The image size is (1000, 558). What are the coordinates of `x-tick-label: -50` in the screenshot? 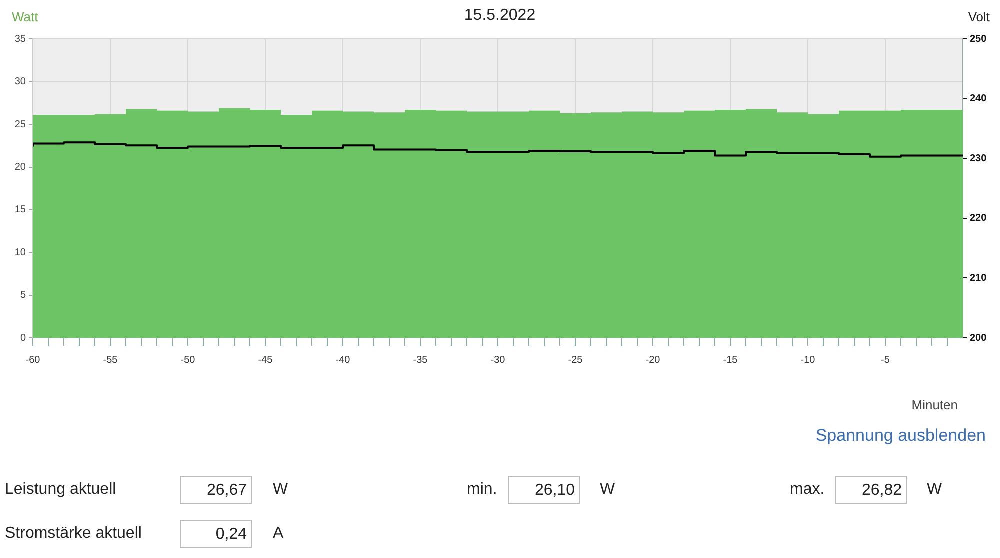 It's located at (188, 360).